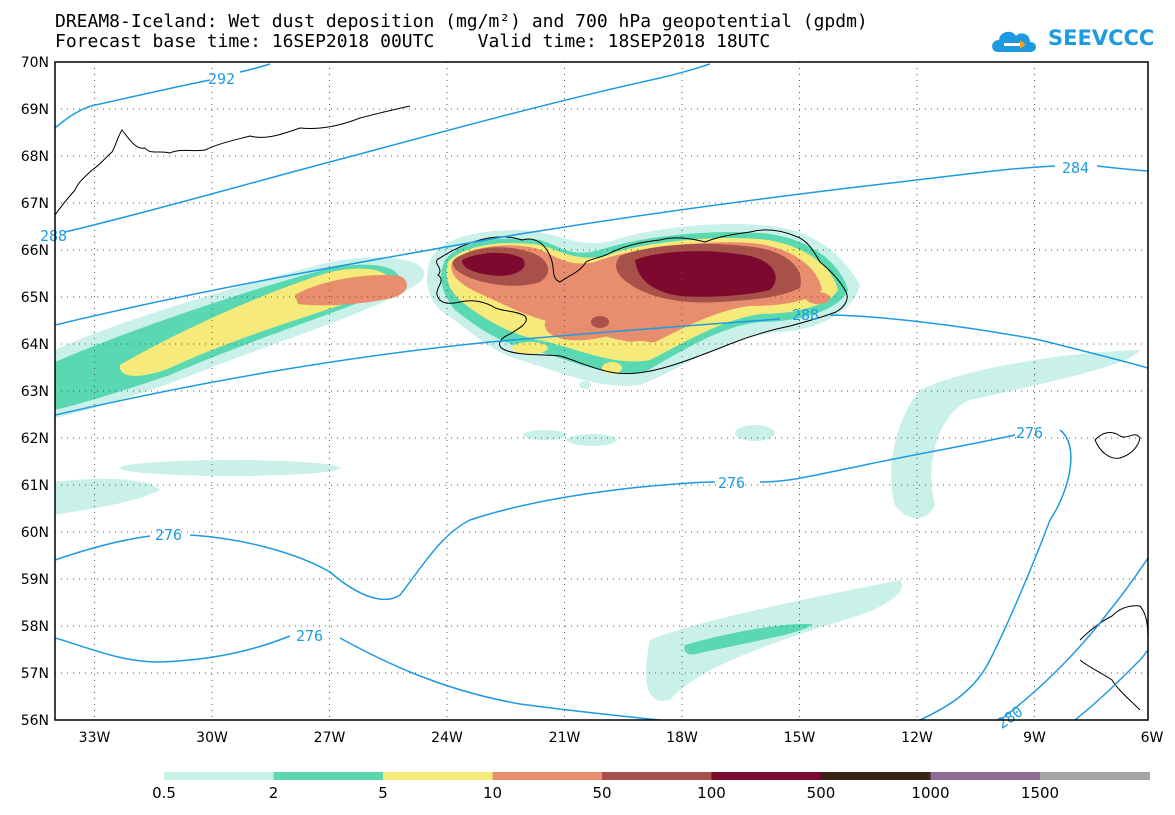 This screenshot has height=815, width=1175. Describe the element at coordinates (35, 204) in the screenshot. I see `latitude-label: 67N` at that location.